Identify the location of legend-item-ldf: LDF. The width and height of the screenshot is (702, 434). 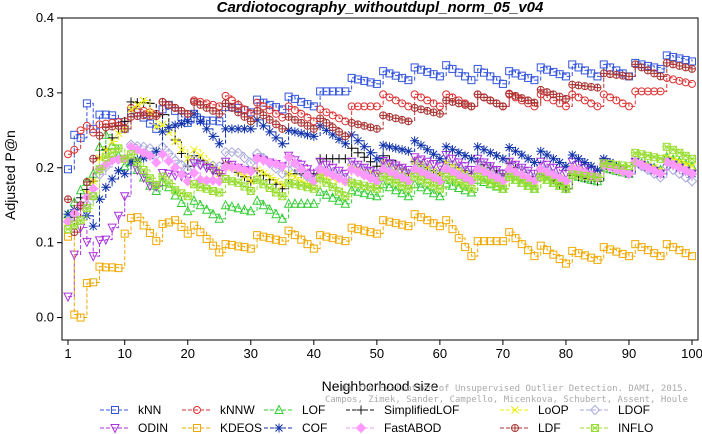
(530, 427).